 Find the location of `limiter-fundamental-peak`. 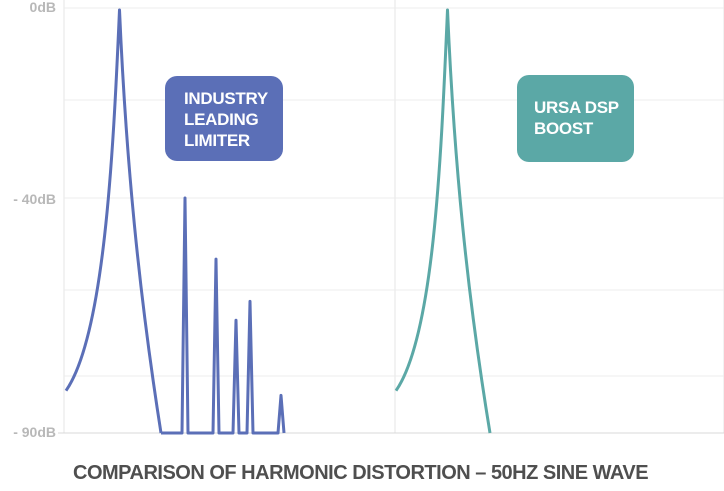

limiter-fundamental-peak is located at coordinates (113, 221).